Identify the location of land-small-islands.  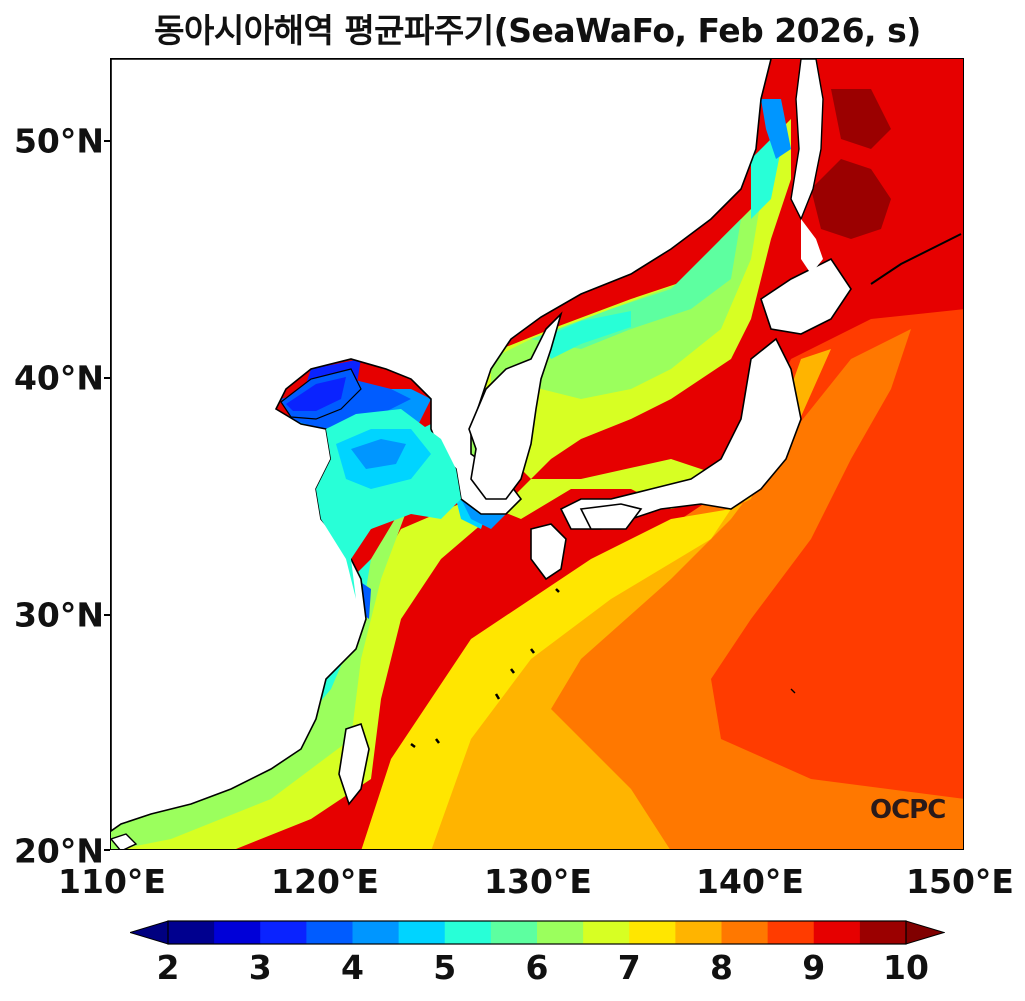
(453, 768).